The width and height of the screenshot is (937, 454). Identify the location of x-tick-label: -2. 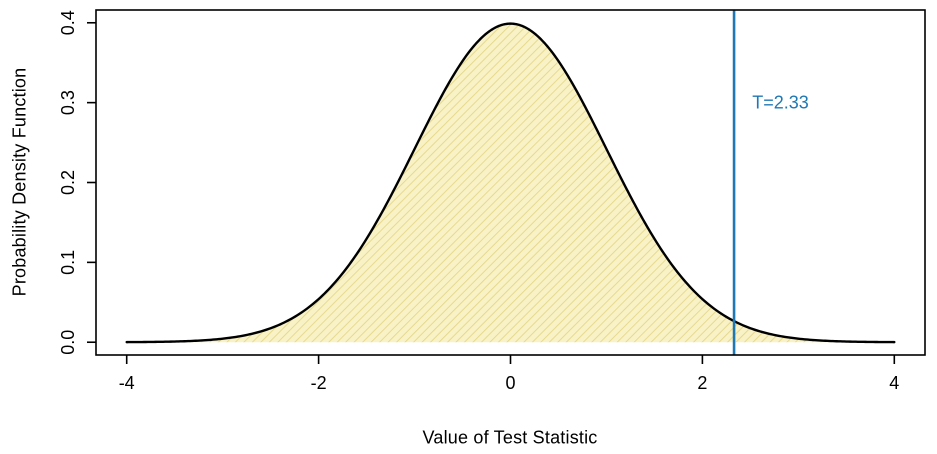
(319, 383).